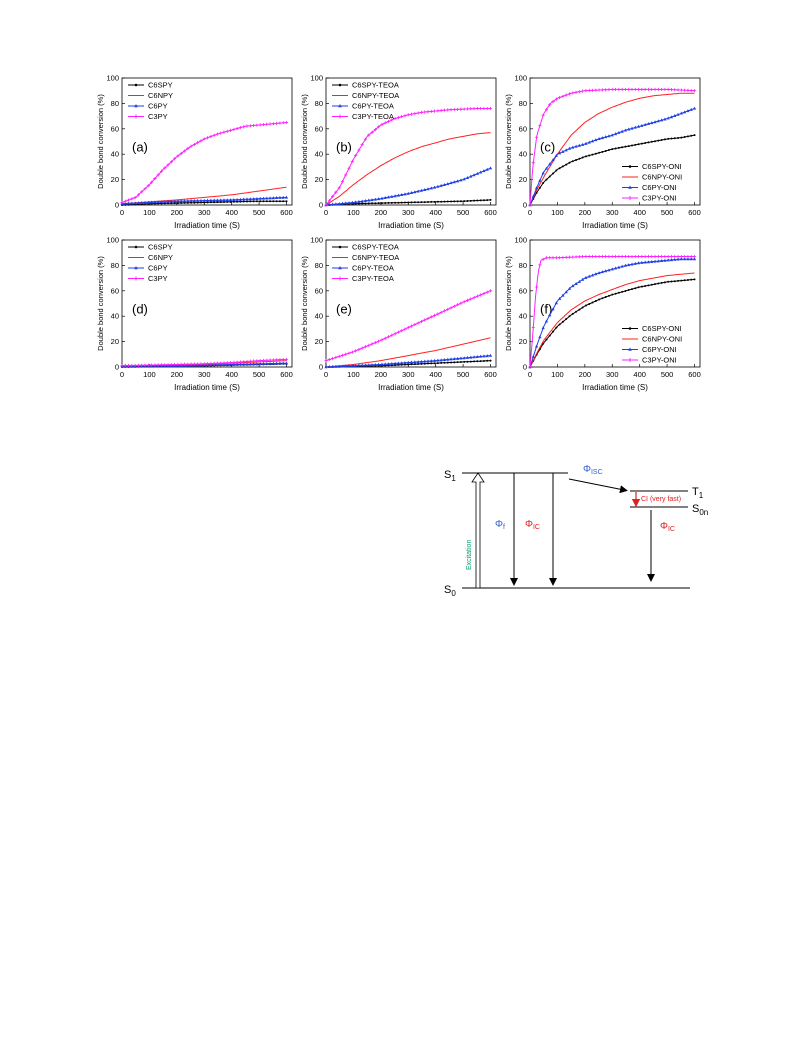 Image resolution: width=793 pixels, height=1057 pixels. What do you see at coordinates (344, 147) in the screenshot?
I see `panel-label: (b)` at bounding box center [344, 147].